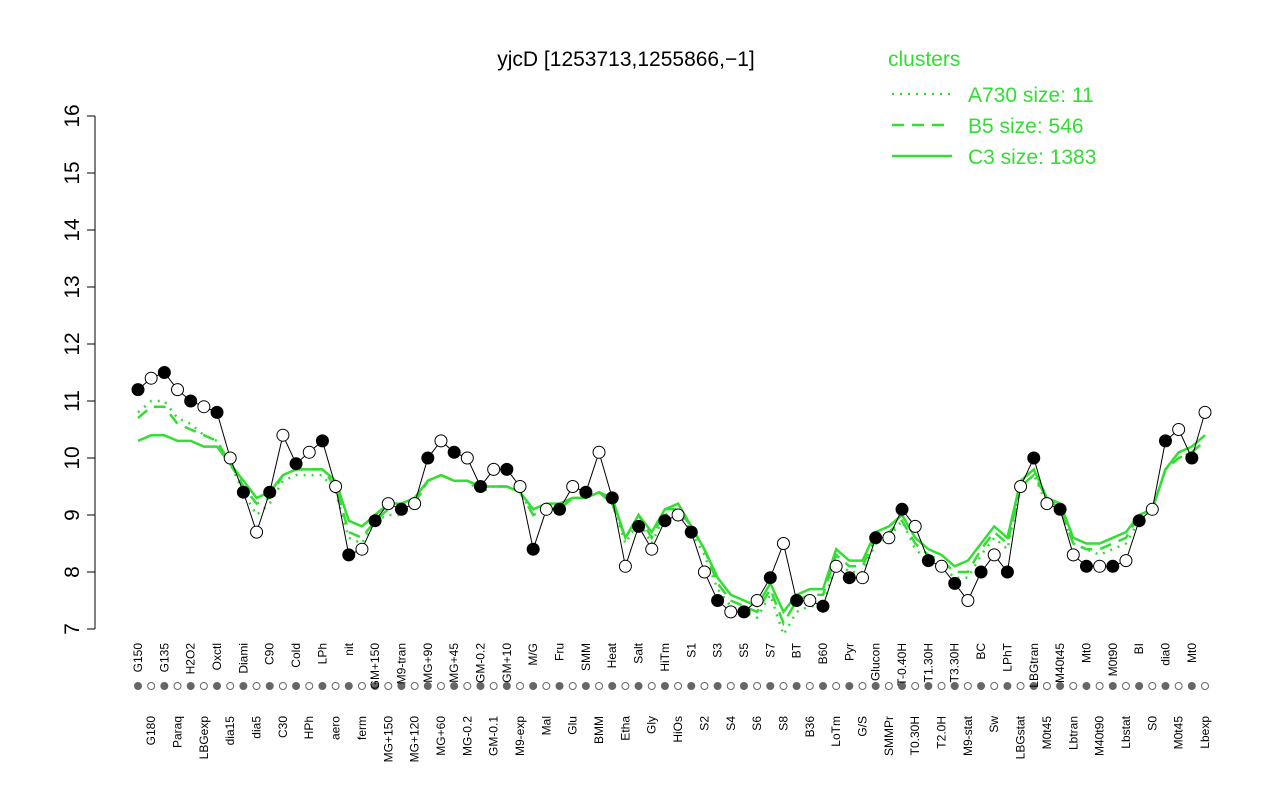  I want to click on x-tick-label: G135, so click(164, 658).